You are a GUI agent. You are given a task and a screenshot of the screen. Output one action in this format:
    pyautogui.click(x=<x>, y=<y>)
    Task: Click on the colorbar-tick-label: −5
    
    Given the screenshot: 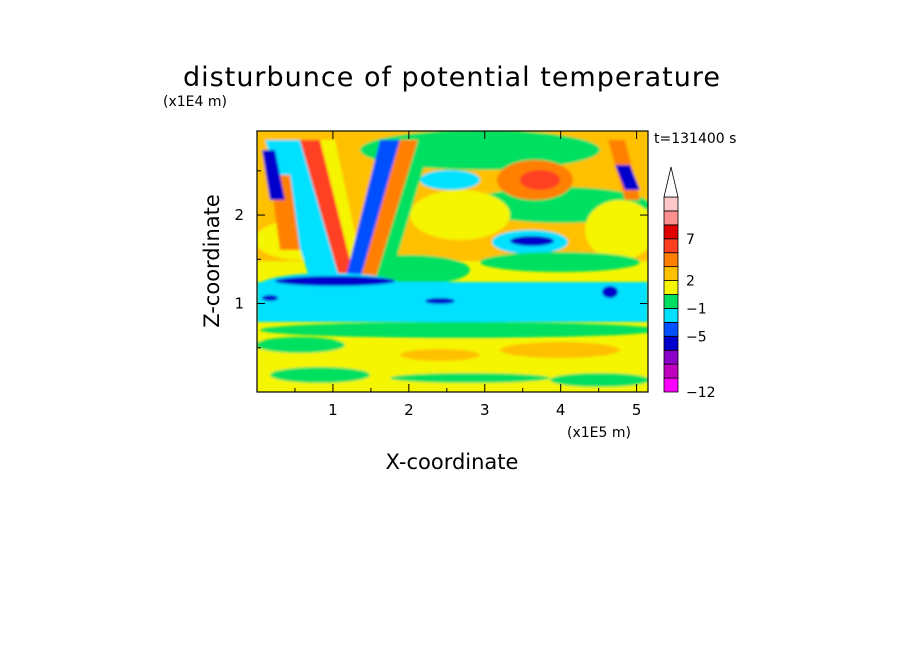 What is the action you would take?
    pyautogui.click(x=696, y=337)
    